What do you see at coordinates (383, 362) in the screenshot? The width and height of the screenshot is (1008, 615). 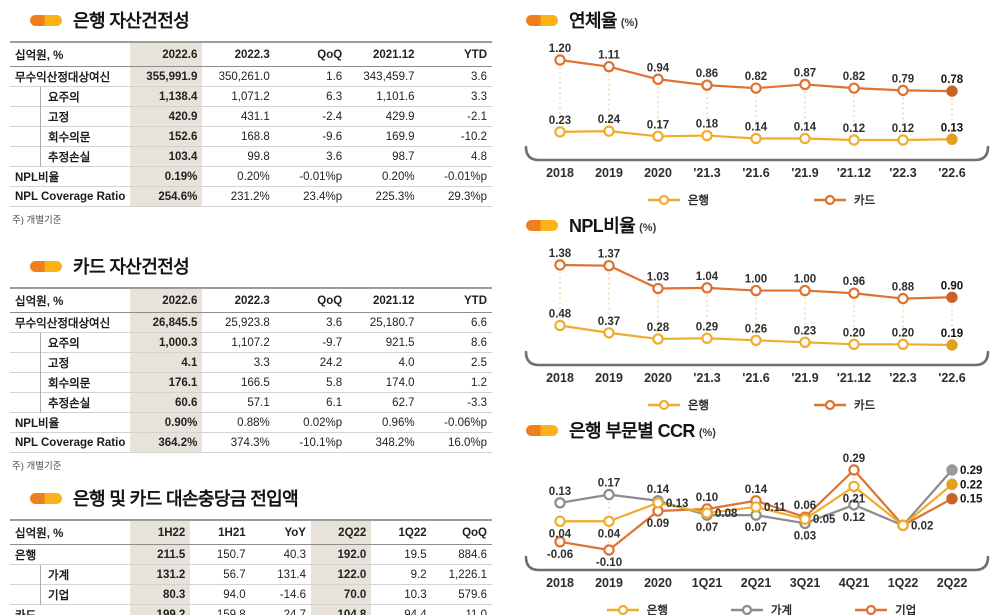 I see `cell-value: 4.0` at bounding box center [383, 362].